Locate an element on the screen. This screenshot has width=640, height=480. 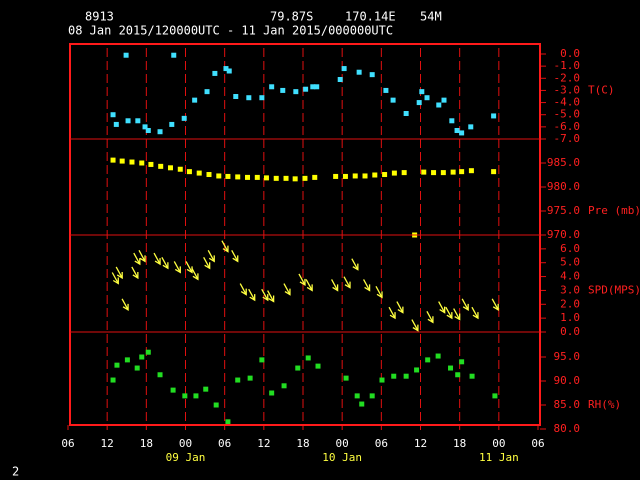
y-tick-label: -5.0 is located at coordinates (567, 114).